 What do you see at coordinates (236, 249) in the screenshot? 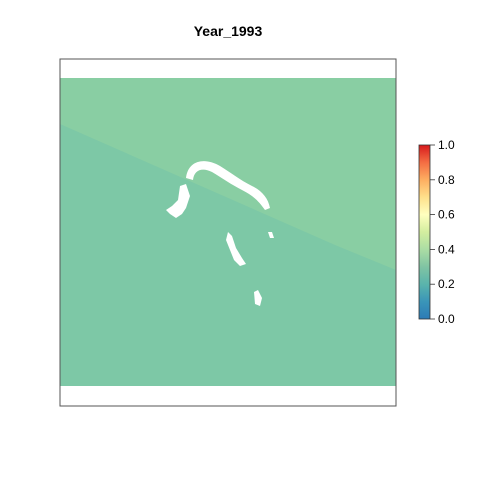
I see `missing-patch-middle` at bounding box center [236, 249].